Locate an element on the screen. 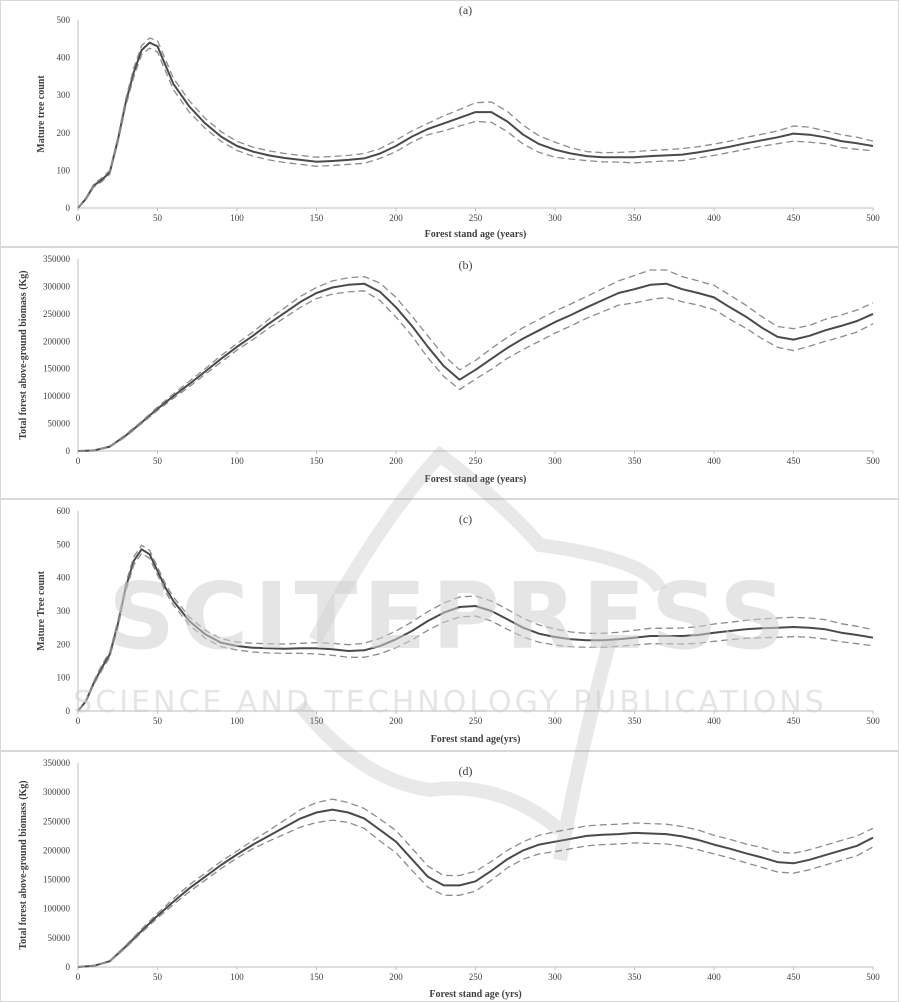  chart-d-x-tick-label: 500 is located at coordinates (873, 977).